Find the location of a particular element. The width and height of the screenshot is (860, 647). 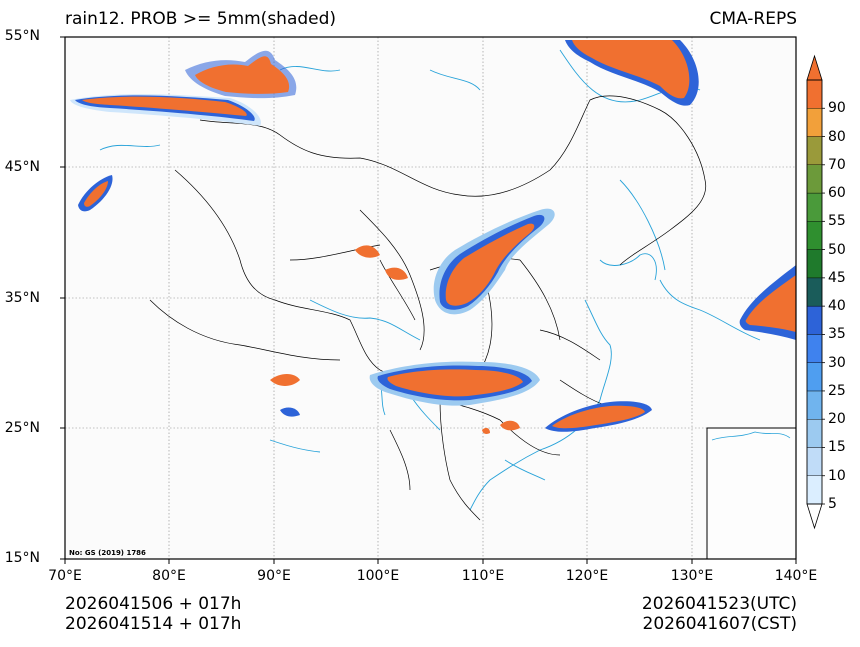

map-approval-note: No: GS (2019) 1786 is located at coordinates (107, 553).